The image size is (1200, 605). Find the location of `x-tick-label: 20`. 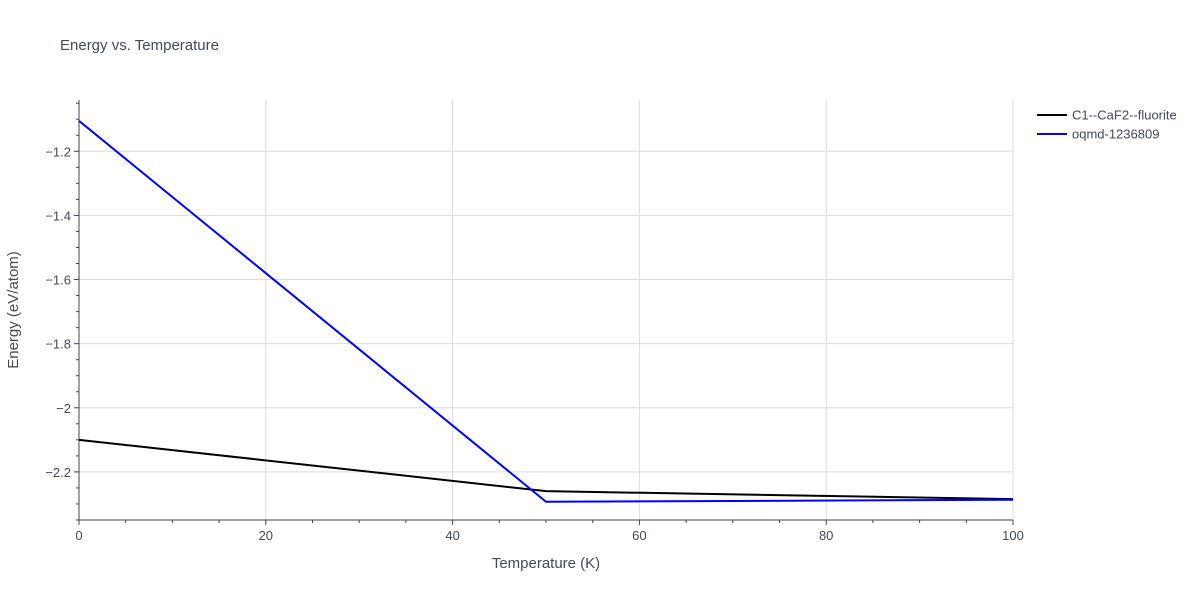

x-tick-label: 20 is located at coordinates (266, 535).